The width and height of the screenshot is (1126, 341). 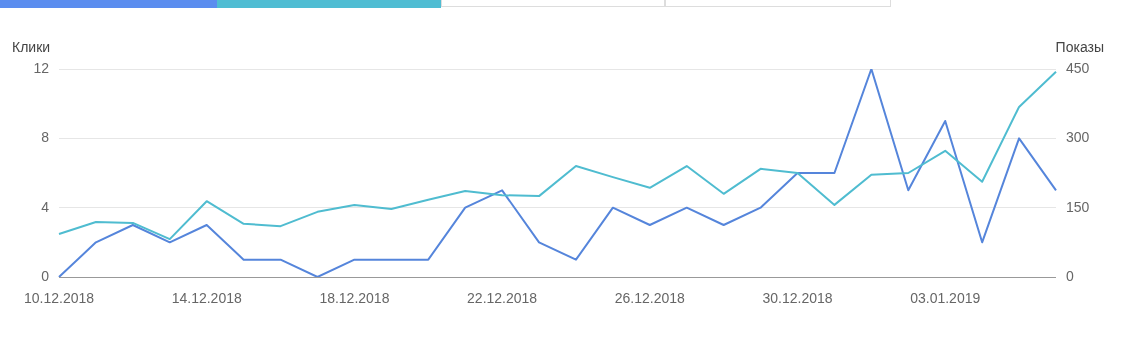 I want to click on x-tick-label: 03.01.2019, so click(x=945, y=298).